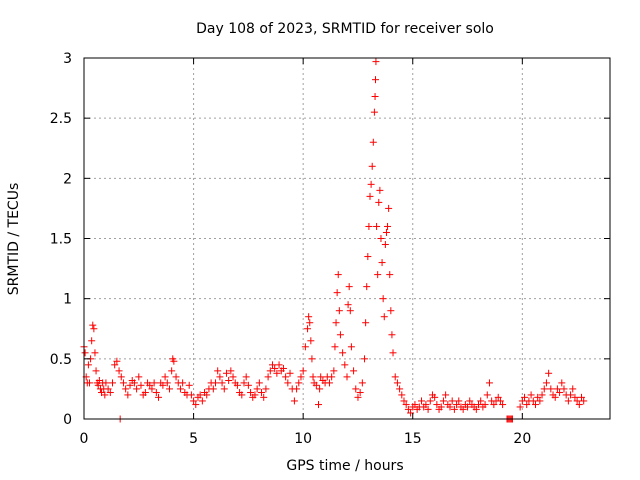 Image resolution: width=640 pixels, height=480 pixels. What do you see at coordinates (193, 439) in the screenshot?
I see `x-tick-label: 5` at bounding box center [193, 439].